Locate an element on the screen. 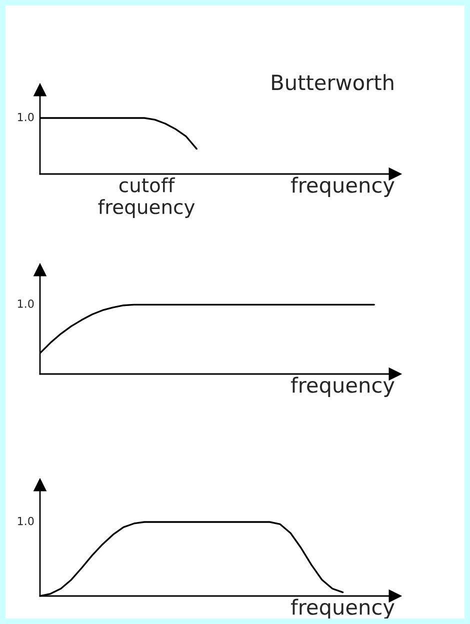  chart-title: Butterworth is located at coordinates (333, 82).